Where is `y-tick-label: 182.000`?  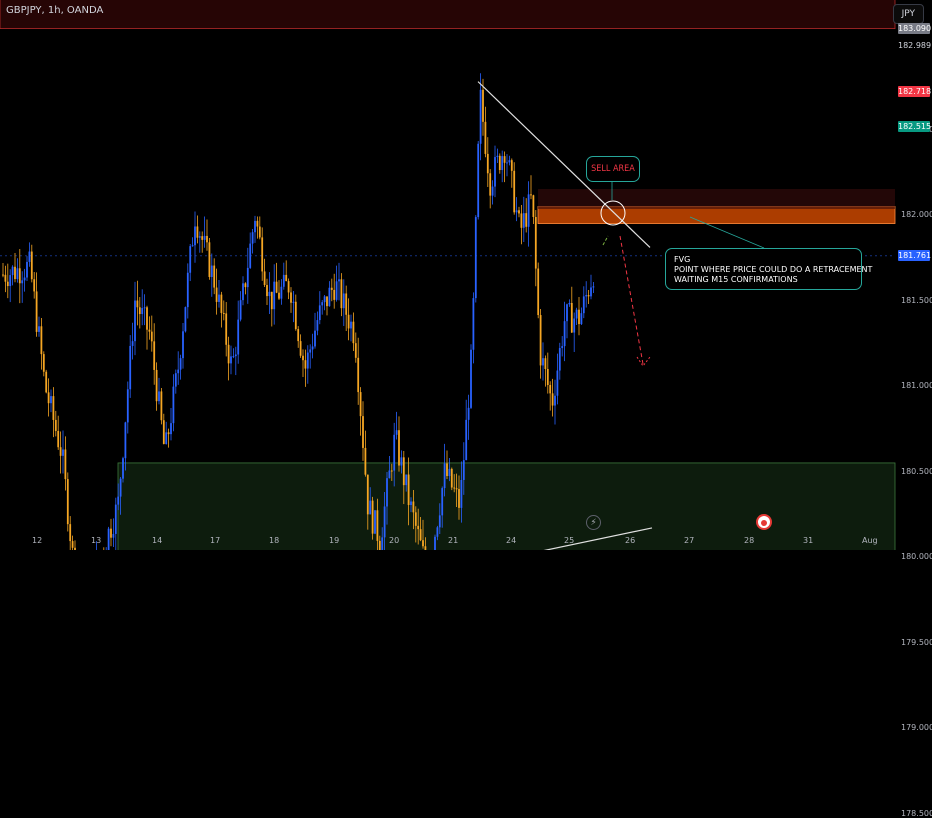
y-tick-label: 182.000 is located at coordinates (916, 214).